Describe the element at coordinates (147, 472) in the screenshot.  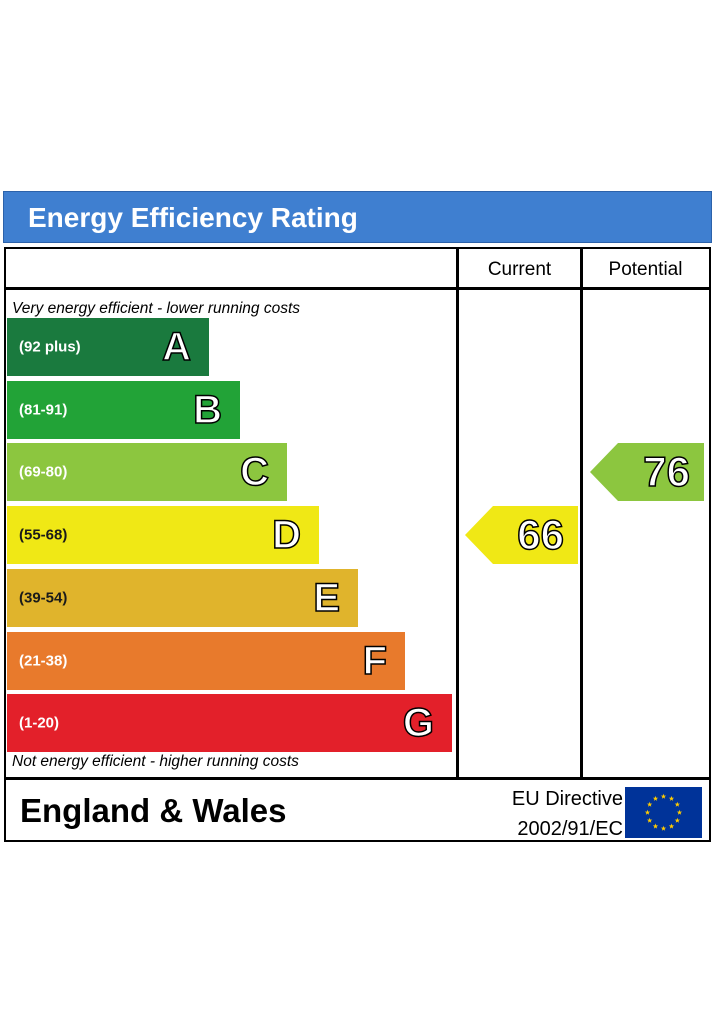
I see `band-c: (69-80) C` at that location.